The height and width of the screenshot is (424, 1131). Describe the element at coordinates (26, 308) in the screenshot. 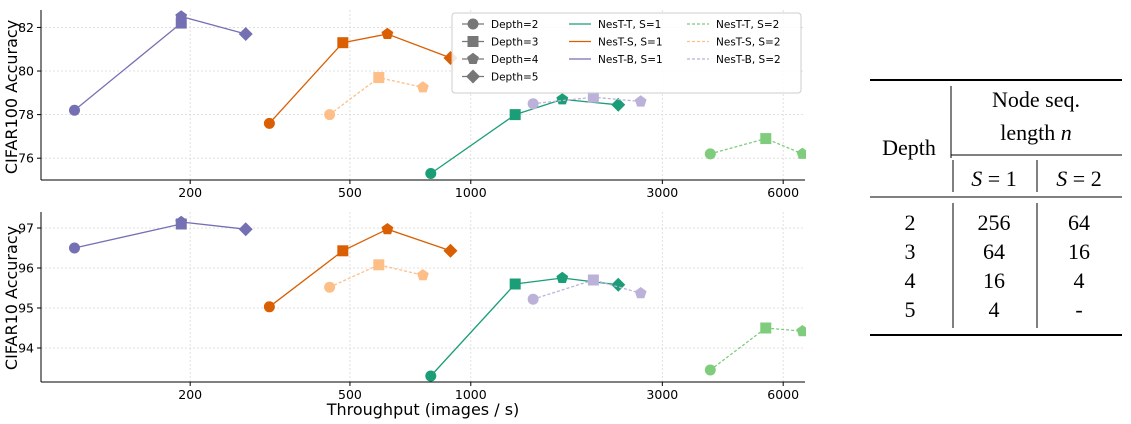

I see `y-tick-label: 95` at that location.